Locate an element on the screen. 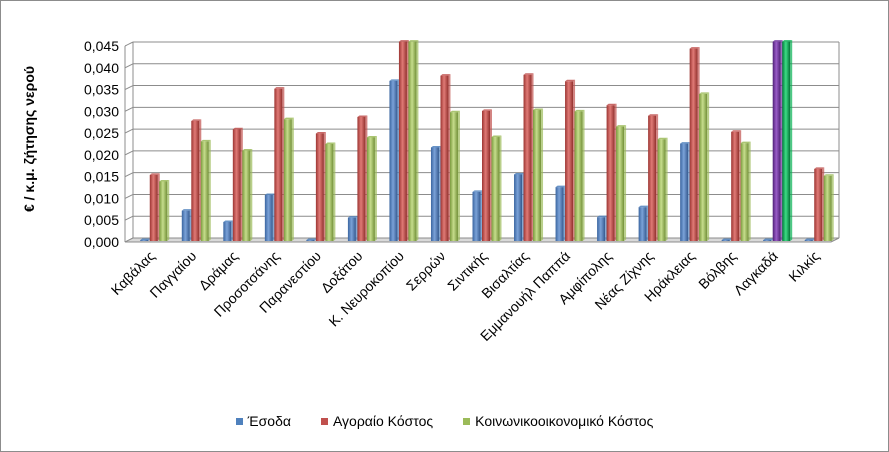 The height and width of the screenshot is (452, 889). y-tick-label: 0,035 is located at coordinates (101, 90).